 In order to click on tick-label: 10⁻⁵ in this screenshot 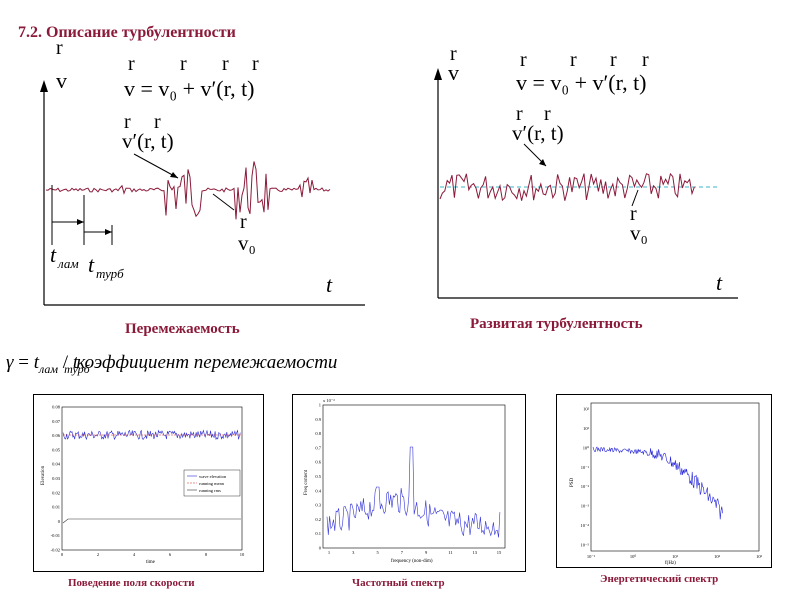, I will do `click(585, 545)`.